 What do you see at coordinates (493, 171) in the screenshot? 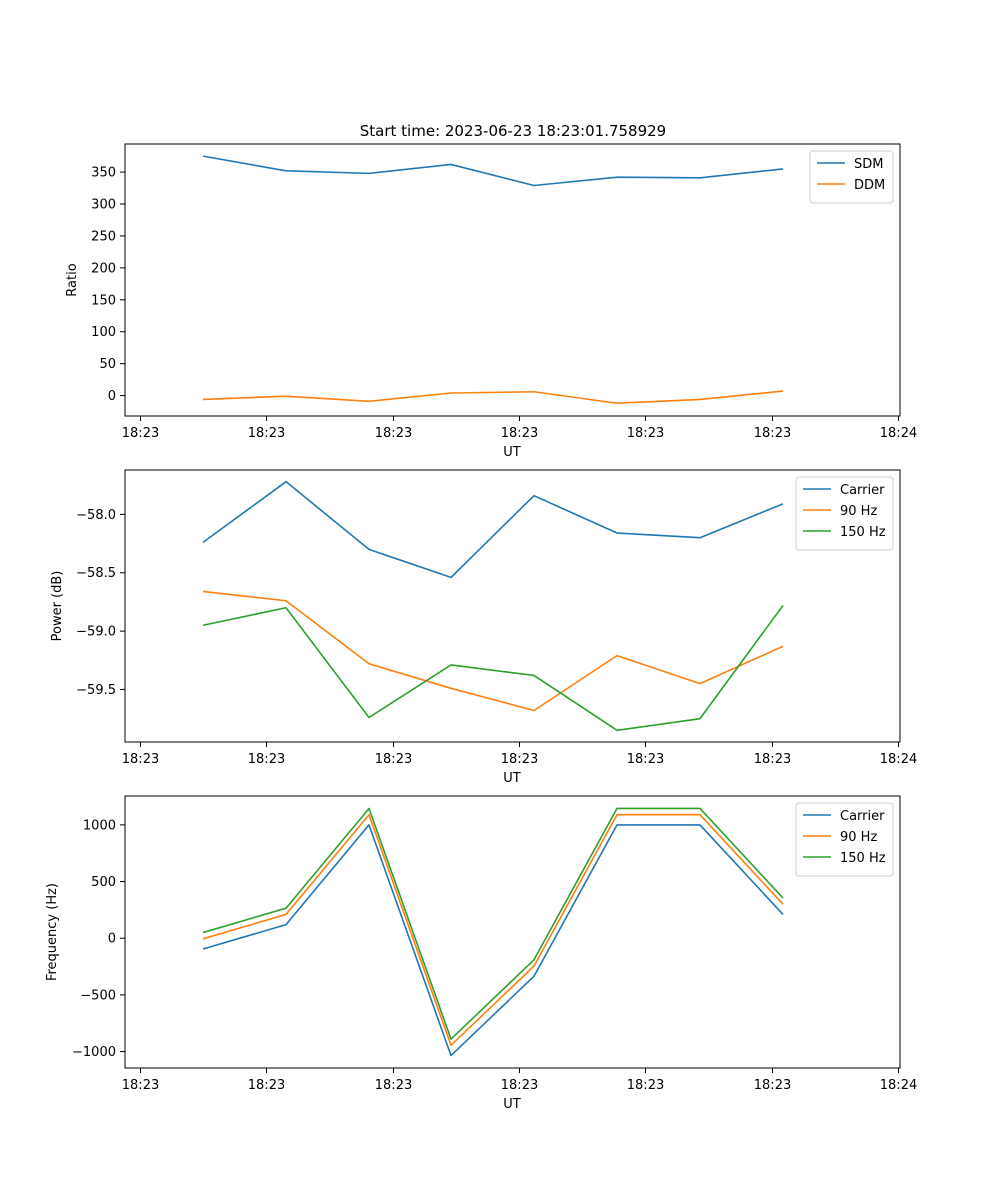
I see `series-line-sdm` at bounding box center [493, 171].